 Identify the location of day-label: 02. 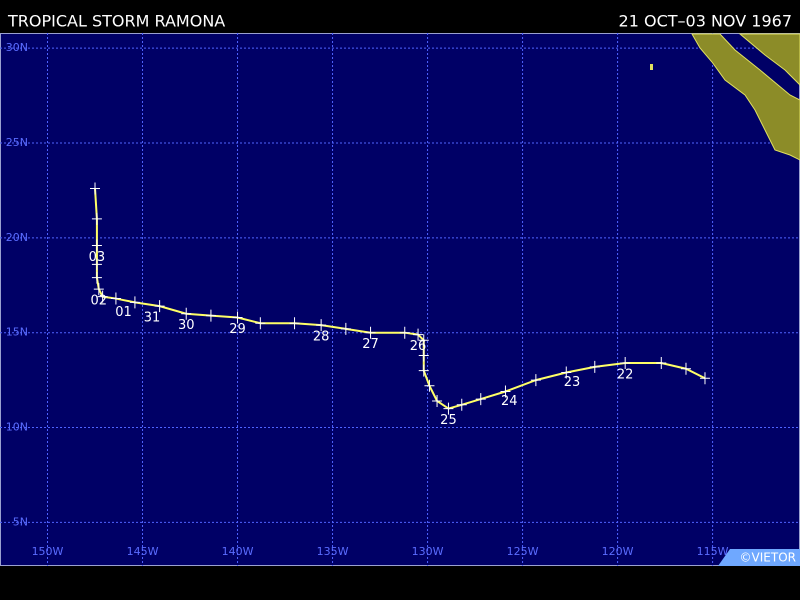
(99, 301).